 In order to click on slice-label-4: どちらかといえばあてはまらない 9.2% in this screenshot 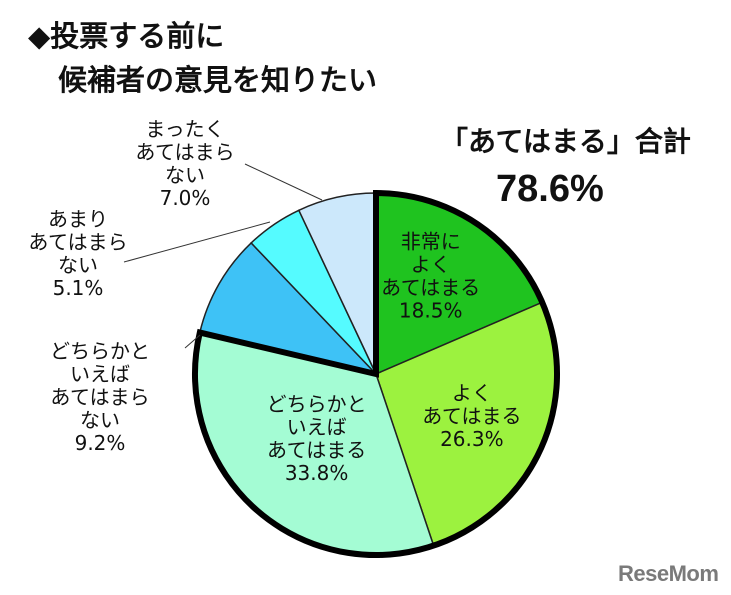, I will do `click(100, 397)`.